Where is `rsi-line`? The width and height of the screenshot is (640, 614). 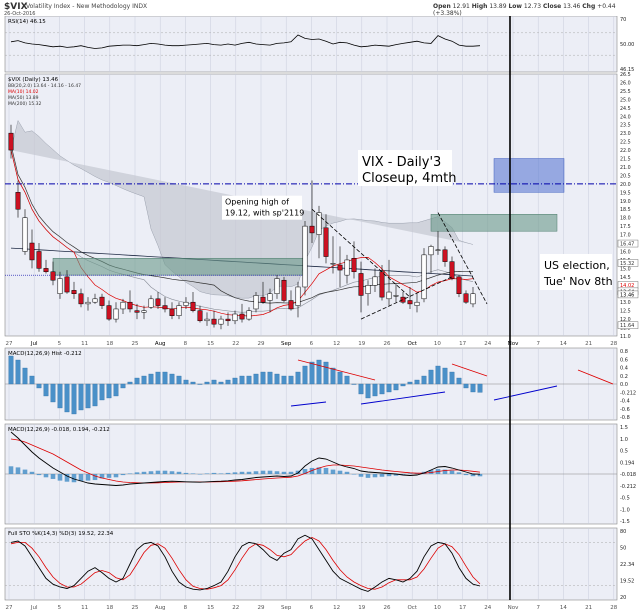 rsi-line is located at coordinates (245, 41).